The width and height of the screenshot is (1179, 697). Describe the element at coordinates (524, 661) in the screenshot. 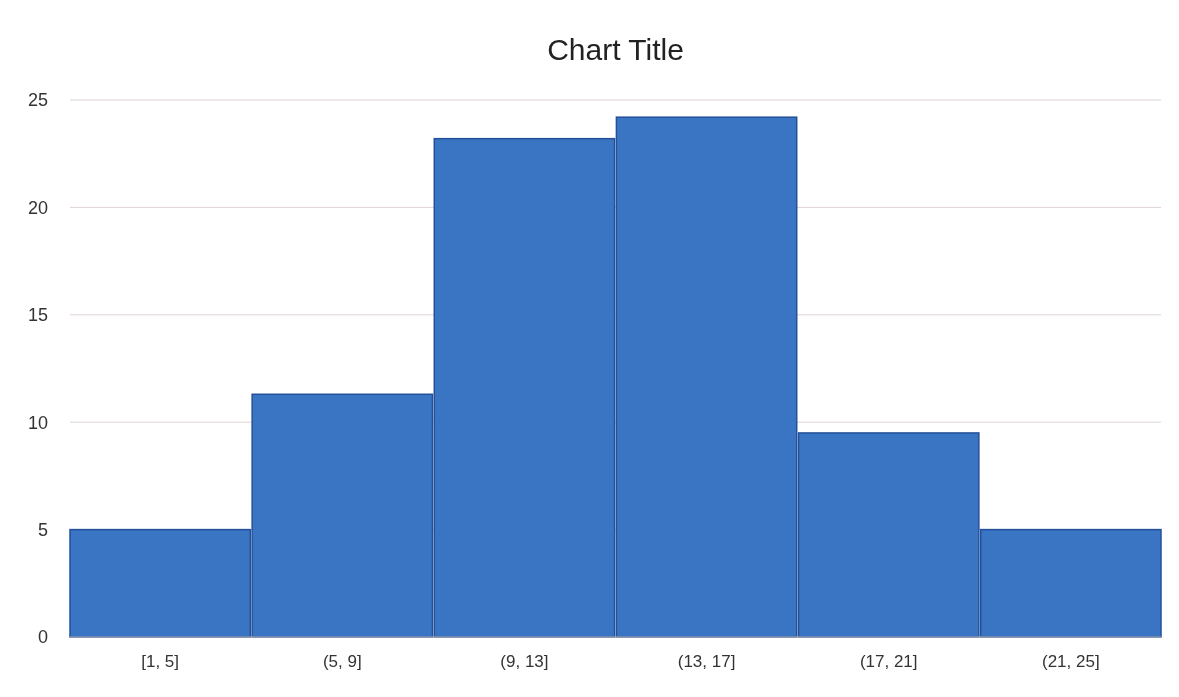

I see `x-tick-label: (9, 13]` at that location.